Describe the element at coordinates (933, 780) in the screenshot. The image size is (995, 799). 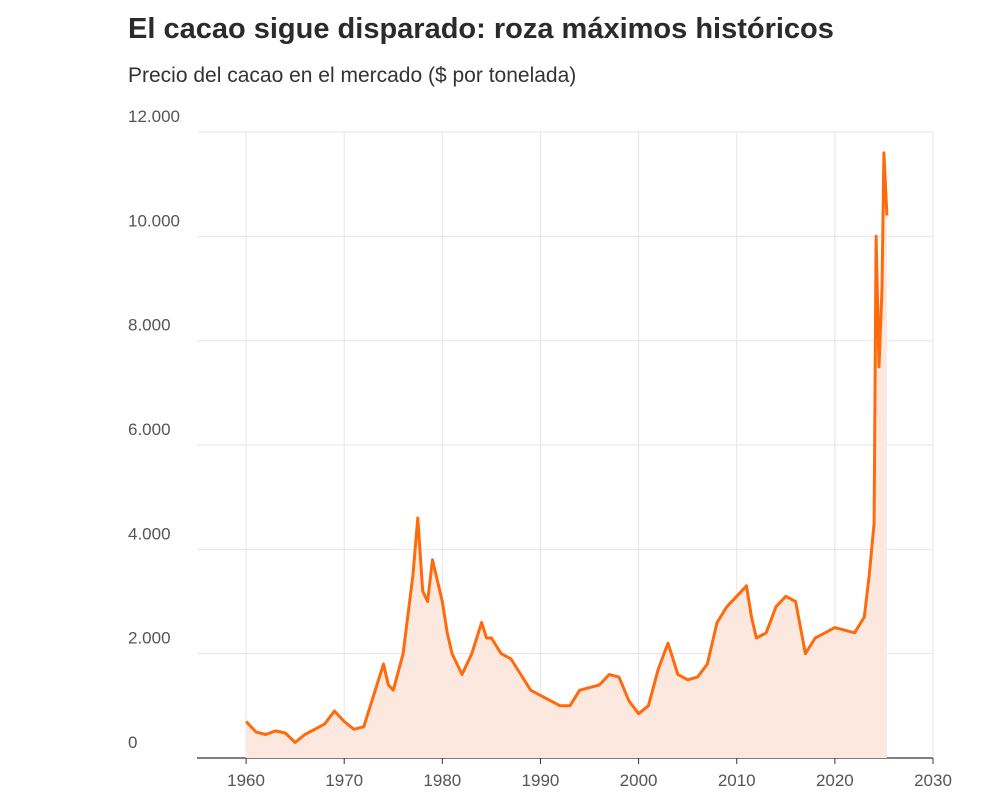
I see `x-tick-label: 2030` at that location.